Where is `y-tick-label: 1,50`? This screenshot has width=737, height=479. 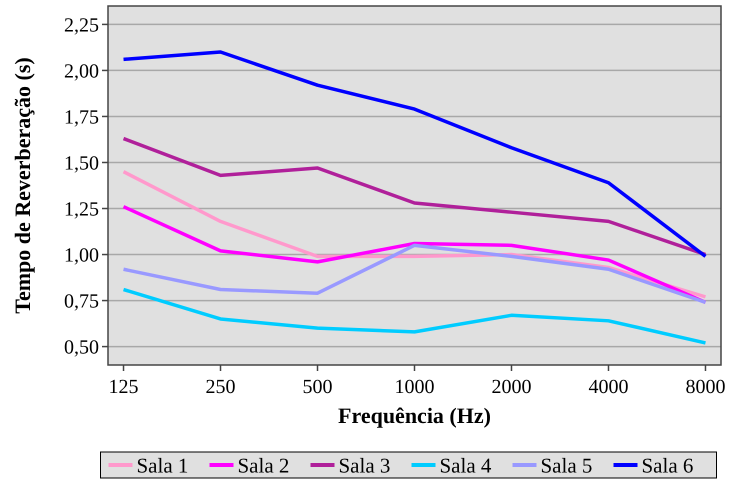 y-tick-label: 1,50 is located at coordinates (81, 163).